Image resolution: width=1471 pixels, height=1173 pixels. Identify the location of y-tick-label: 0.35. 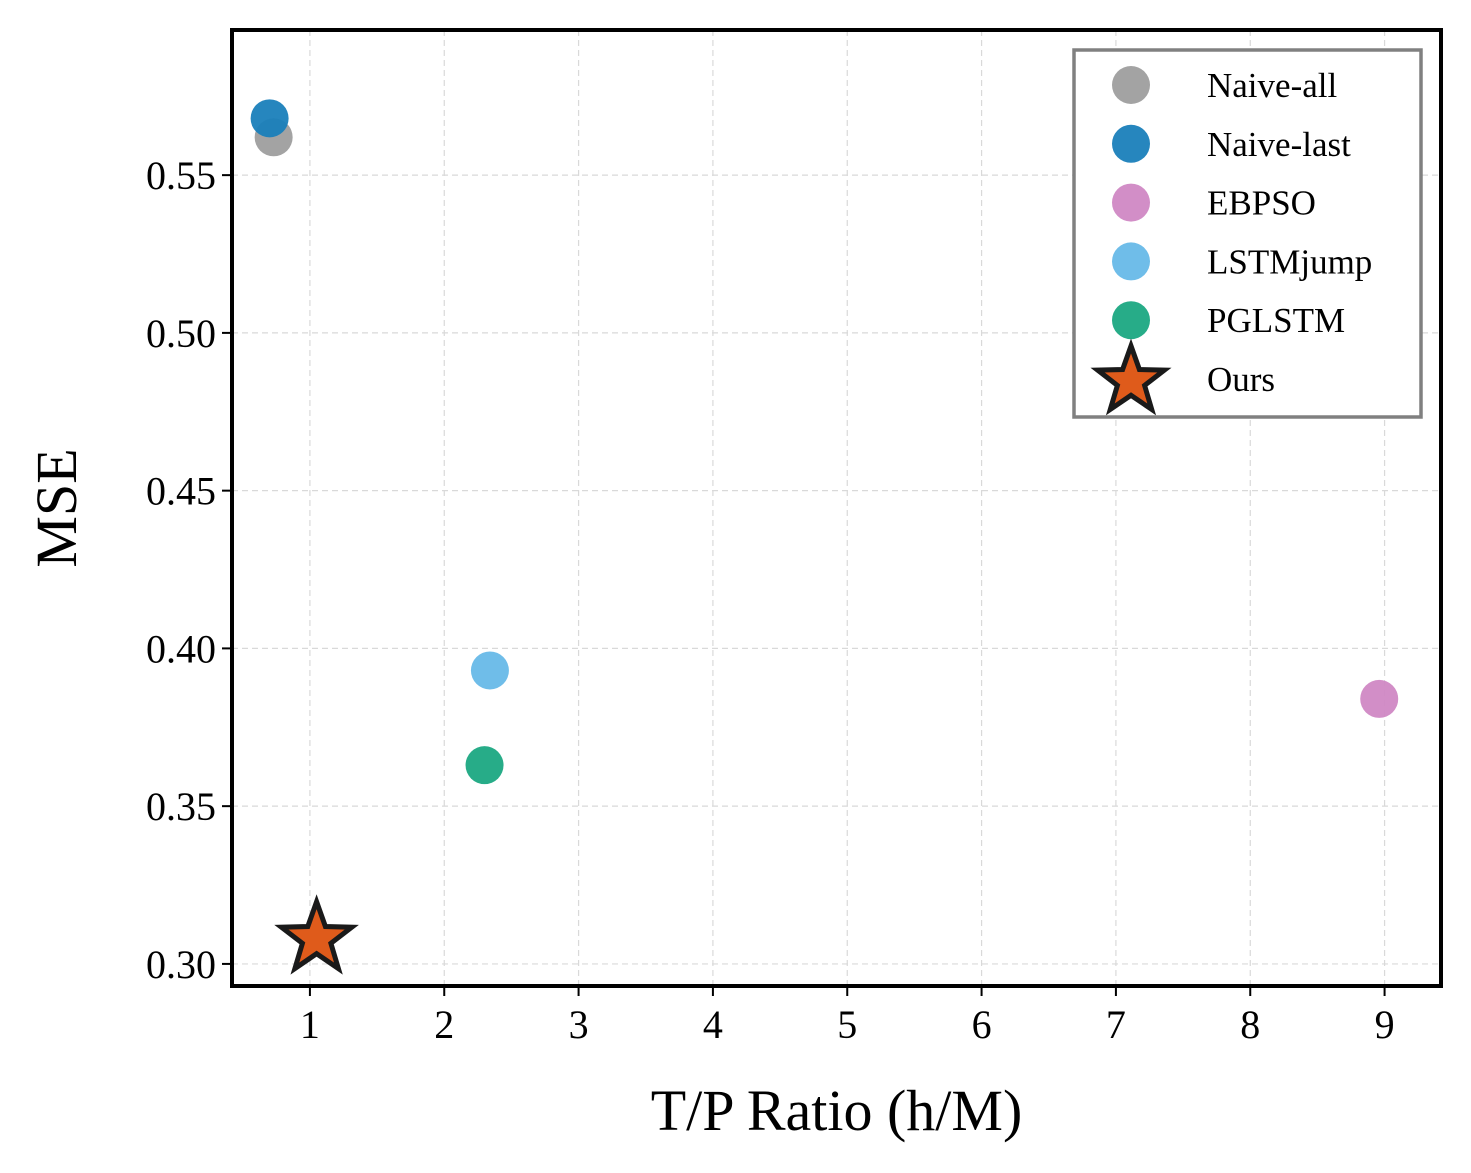
(181, 806).